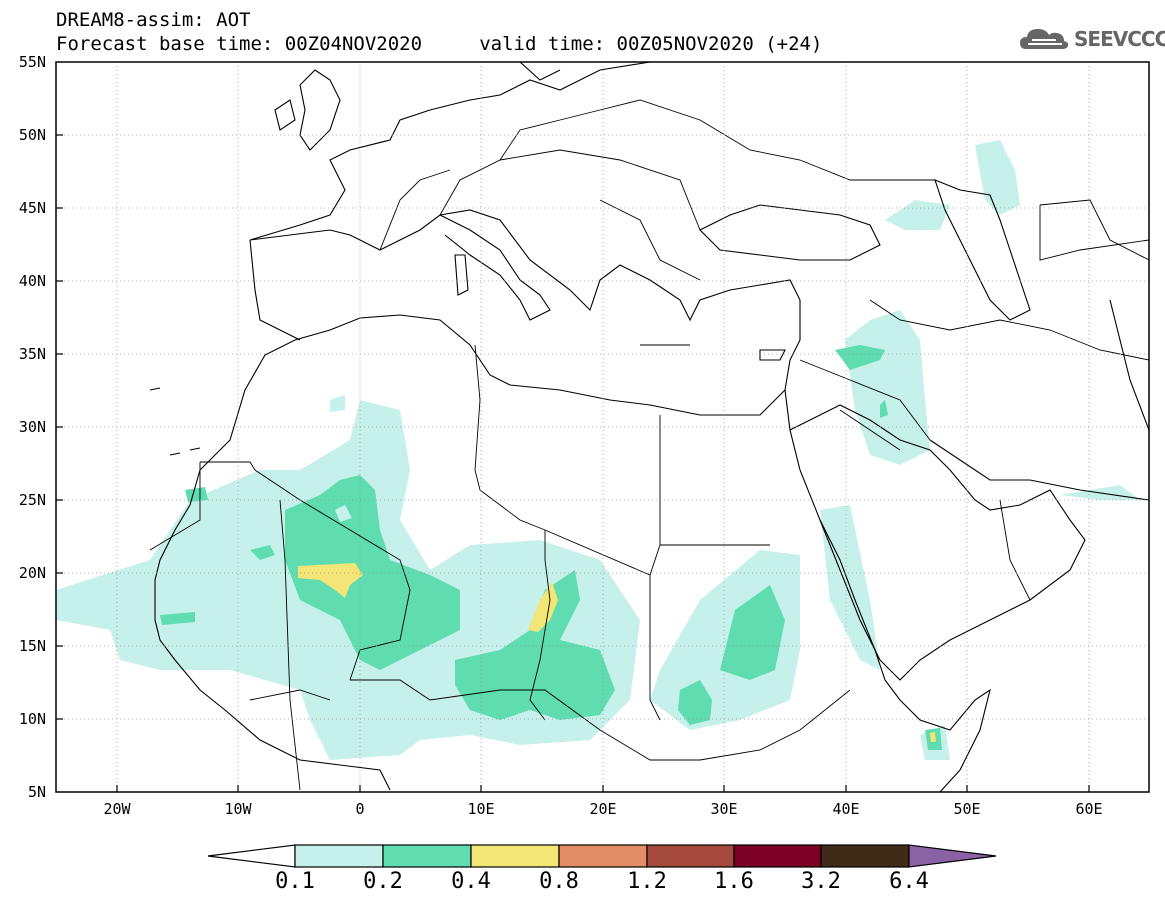 The width and height of the screenshot is (1165, 905). I want to click on cloud-logo-icon, so click(1044, 39).